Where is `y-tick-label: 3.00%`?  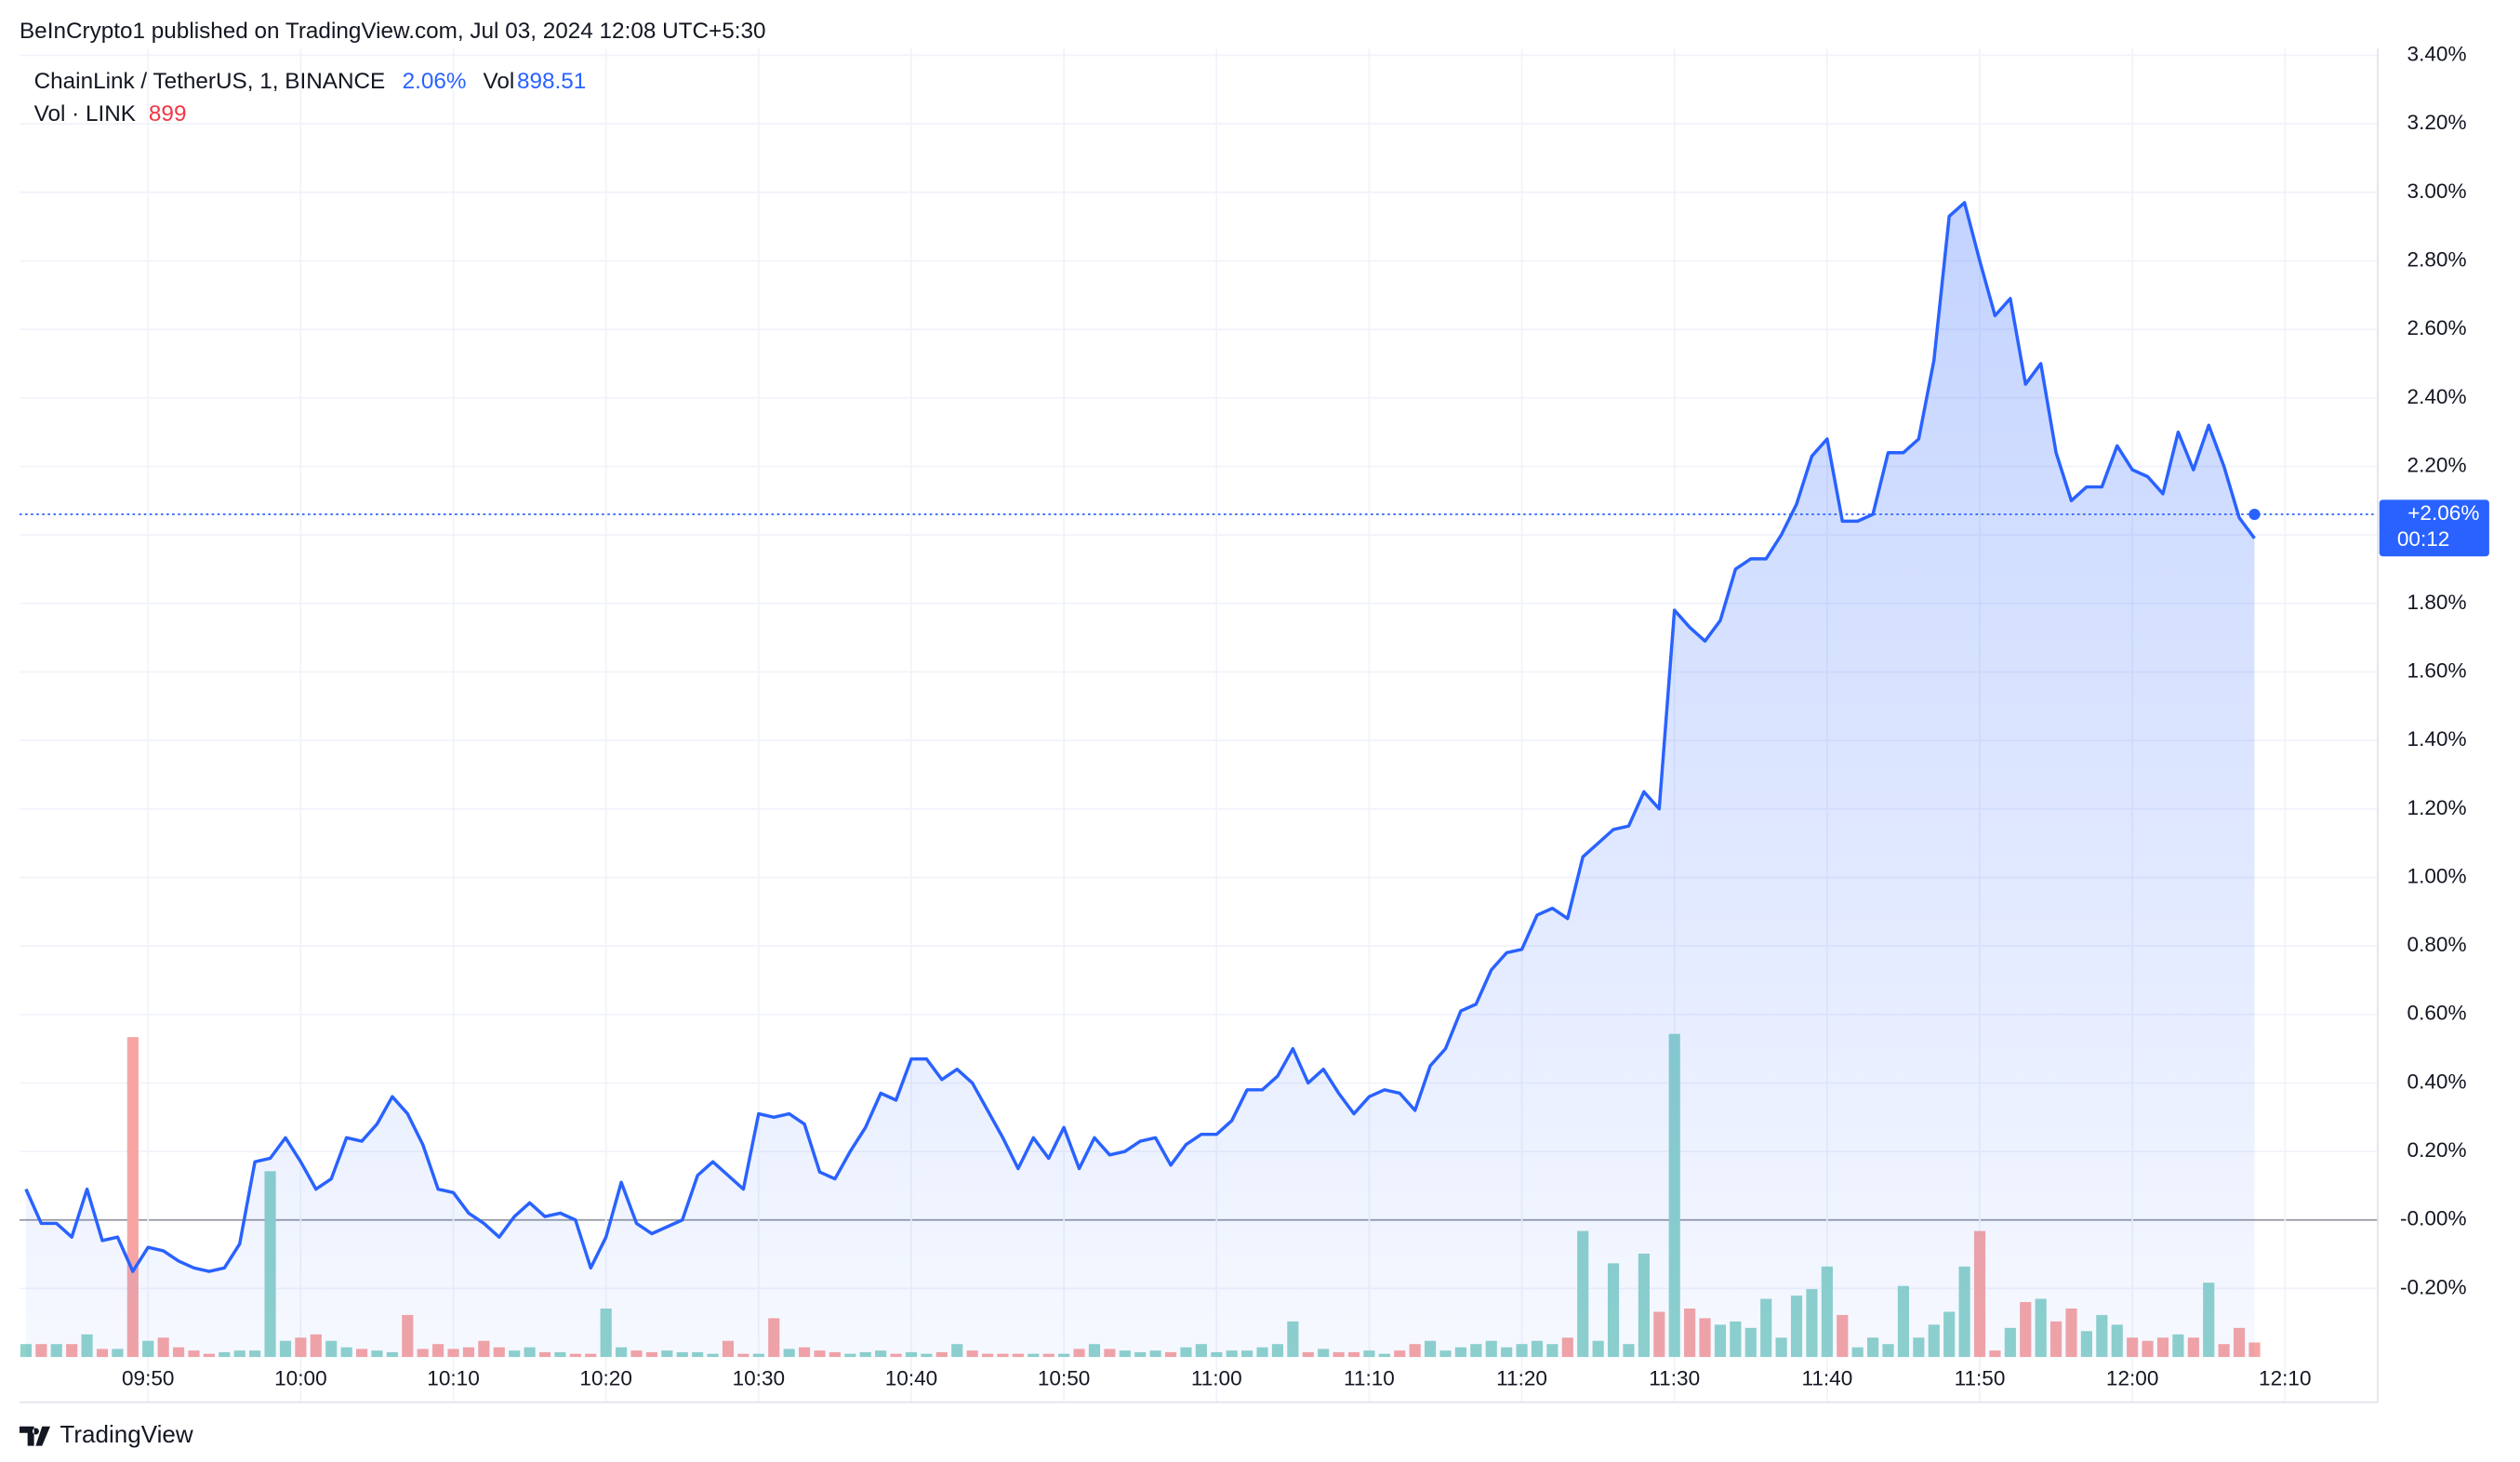
y-tick-label: 3.00% is located at coordinates (2437, 191).